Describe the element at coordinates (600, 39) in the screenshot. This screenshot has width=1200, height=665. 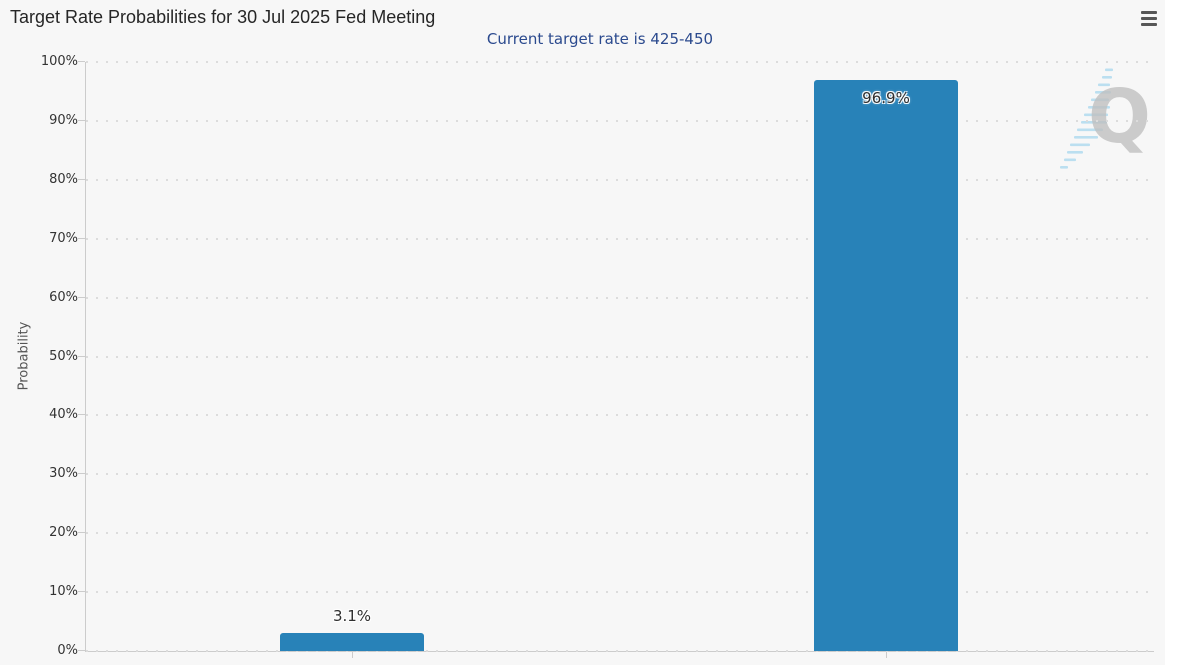
I see `chart-subtitle: Current target rate is 425-450` at that location.